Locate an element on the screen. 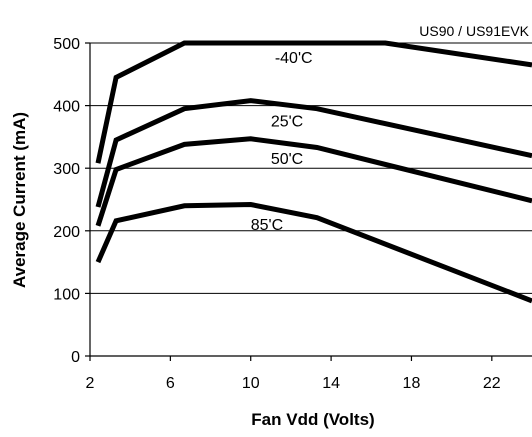 The image size is (532, 437). y-tick-label-200: 200 is located at coordinates (66, 232).